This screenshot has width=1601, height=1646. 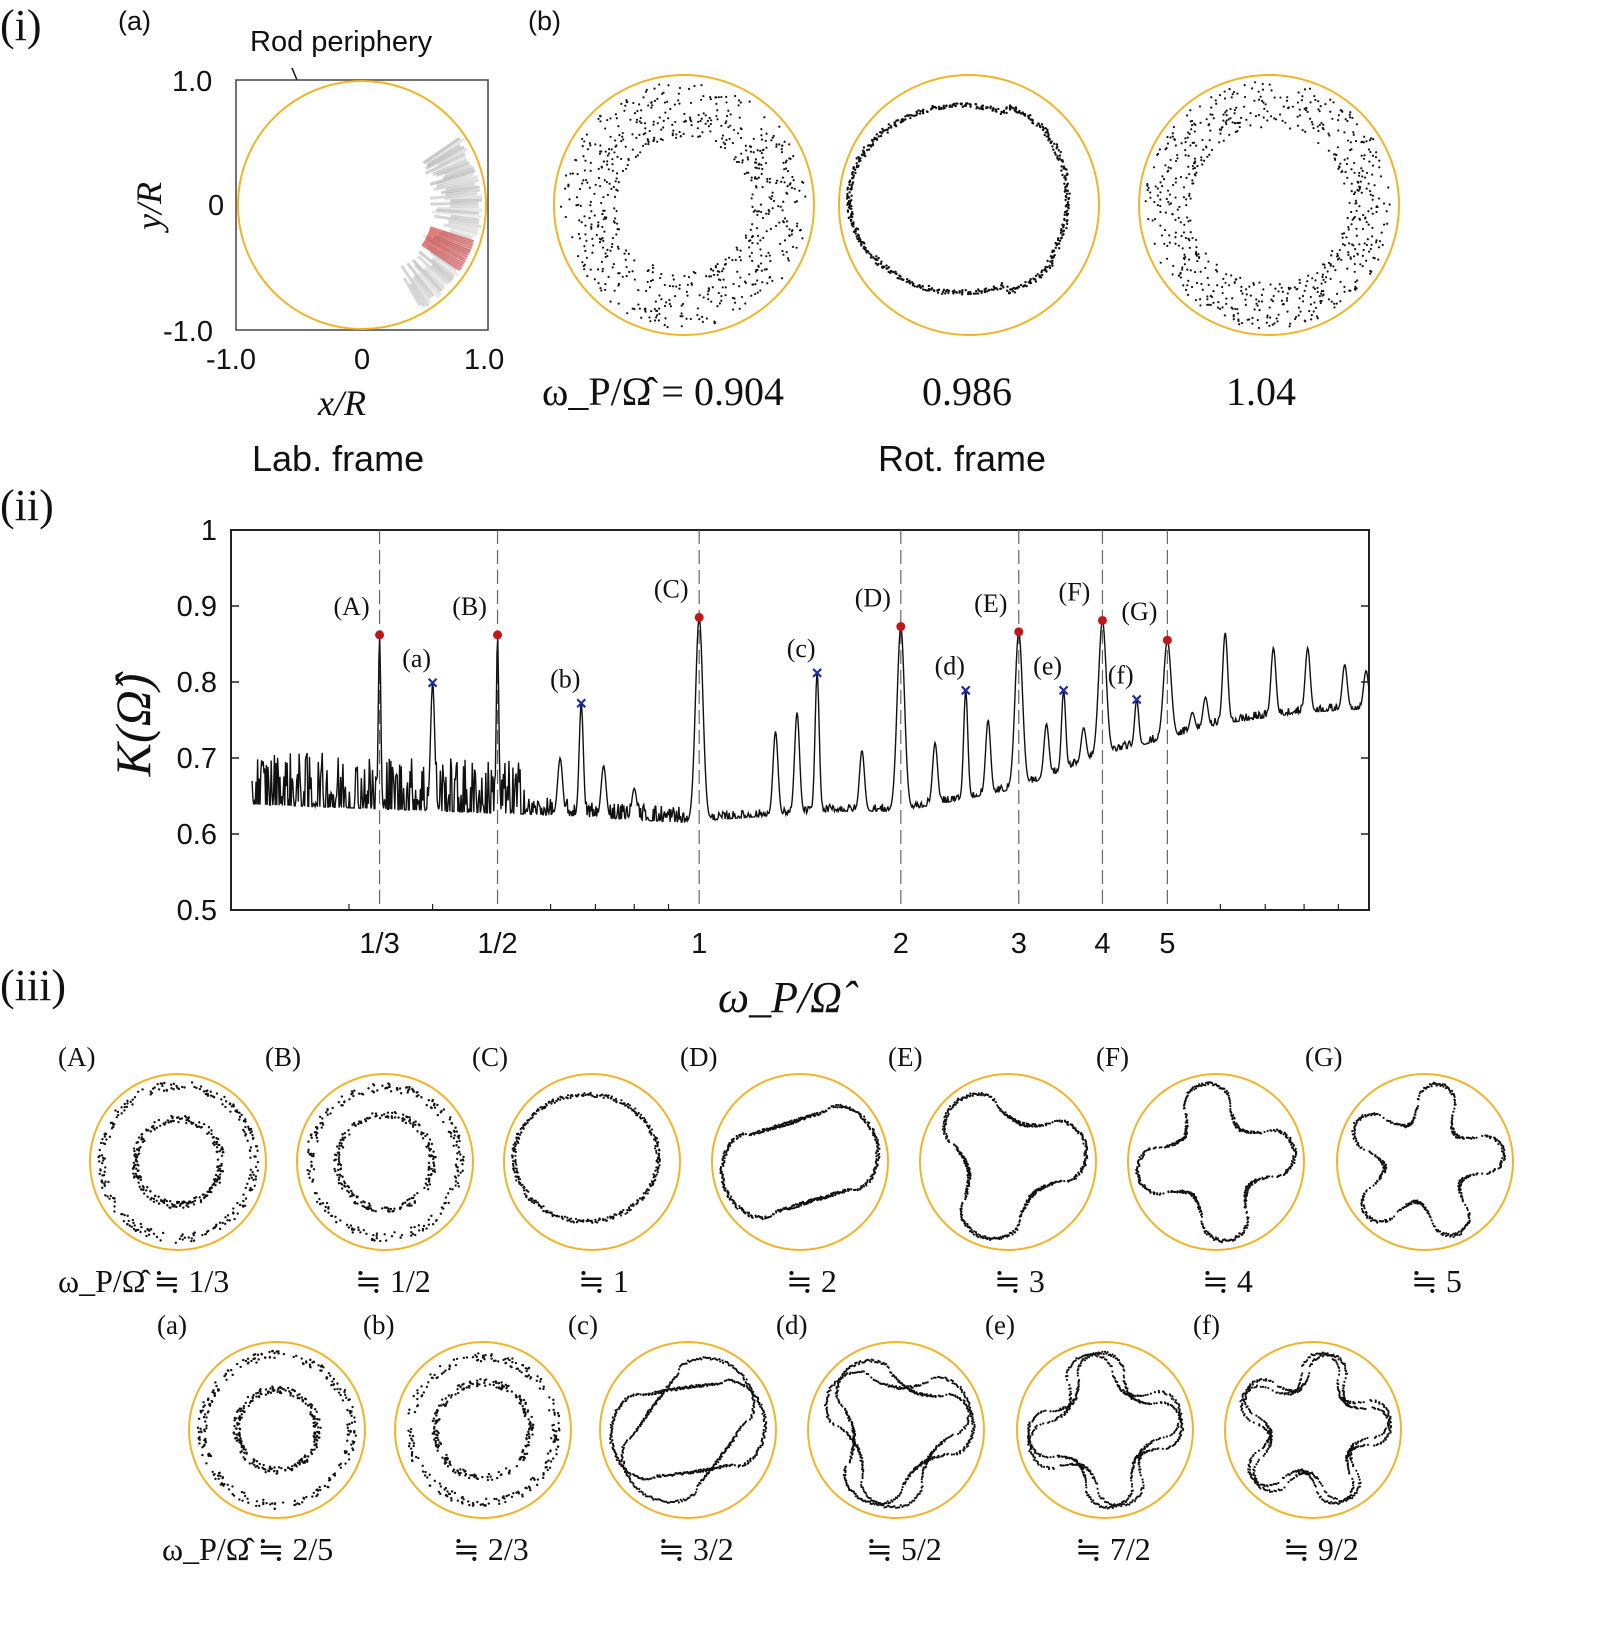 What do you see at coordinates (216, 206) in the screenshot?
I see `lab-y-tick-mid: 0` at bounding box center [216, 206].